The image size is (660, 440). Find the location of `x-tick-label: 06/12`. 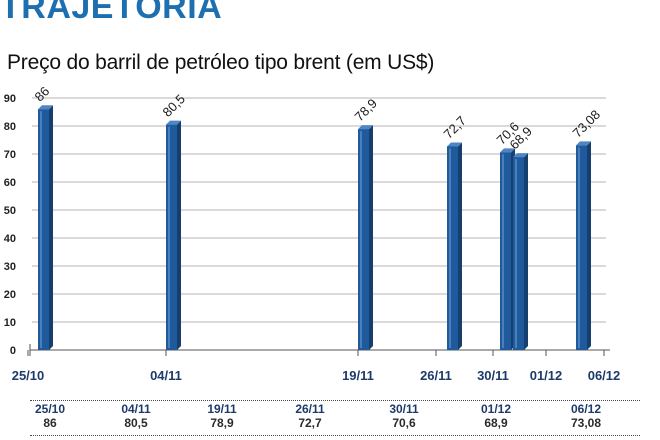

x-tick-label: 06/12 is located at coordinates (604, 375).